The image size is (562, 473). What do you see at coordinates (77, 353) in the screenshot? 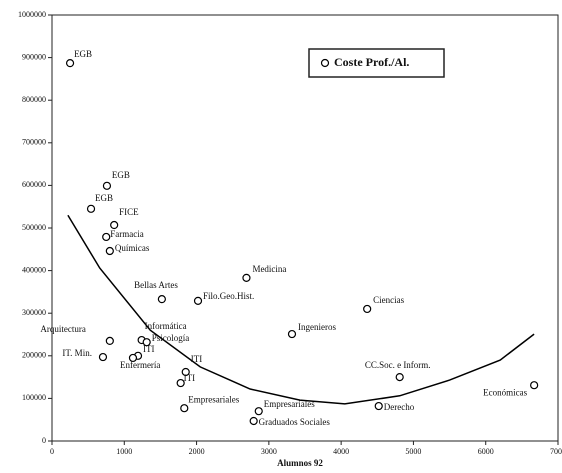
I see `point-label: IT. Min.` at bounding box center [77, 353].